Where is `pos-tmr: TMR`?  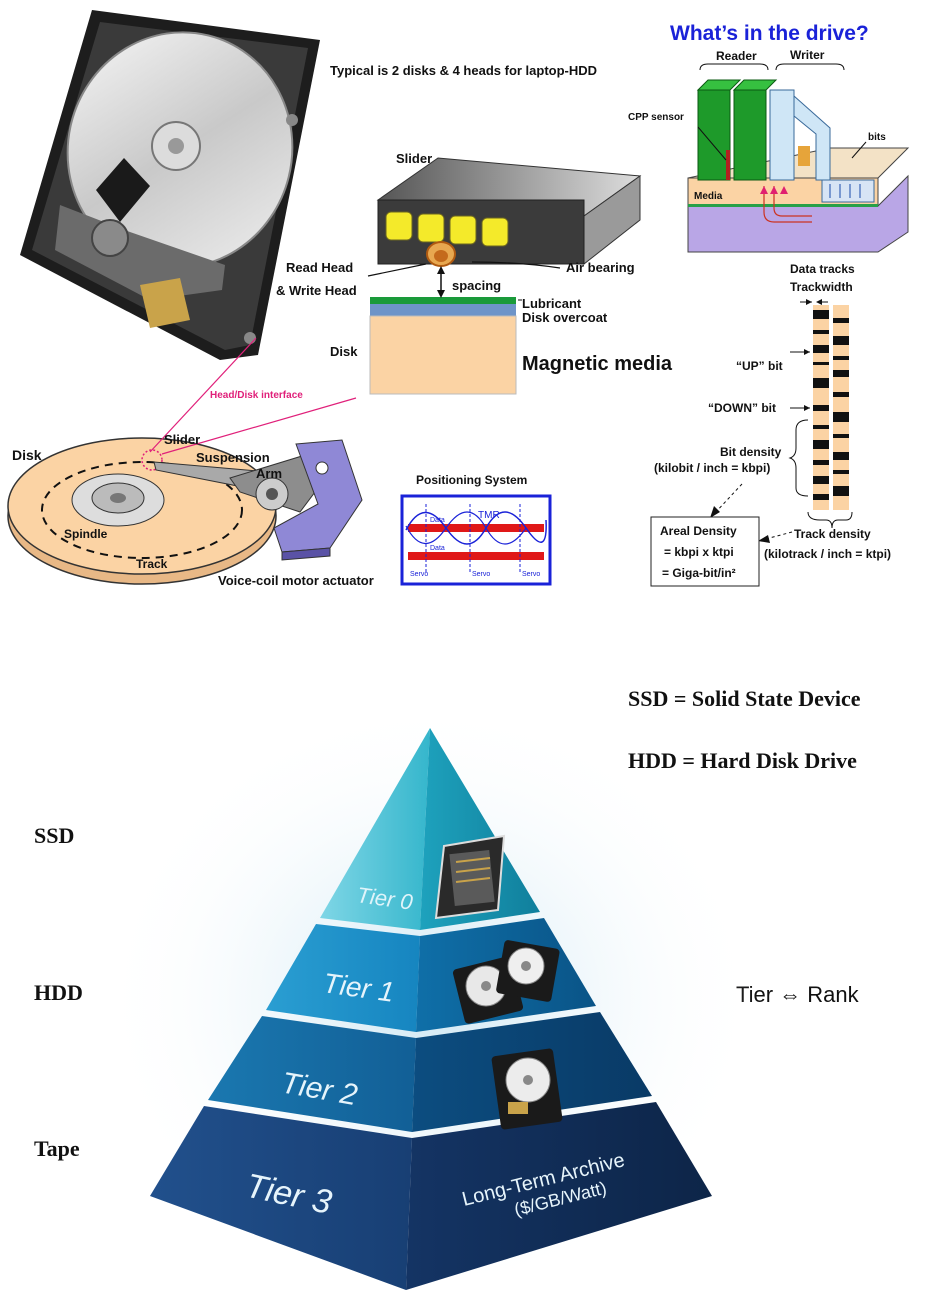 pos-tmr: TMR is located at coordinates (489, 515).